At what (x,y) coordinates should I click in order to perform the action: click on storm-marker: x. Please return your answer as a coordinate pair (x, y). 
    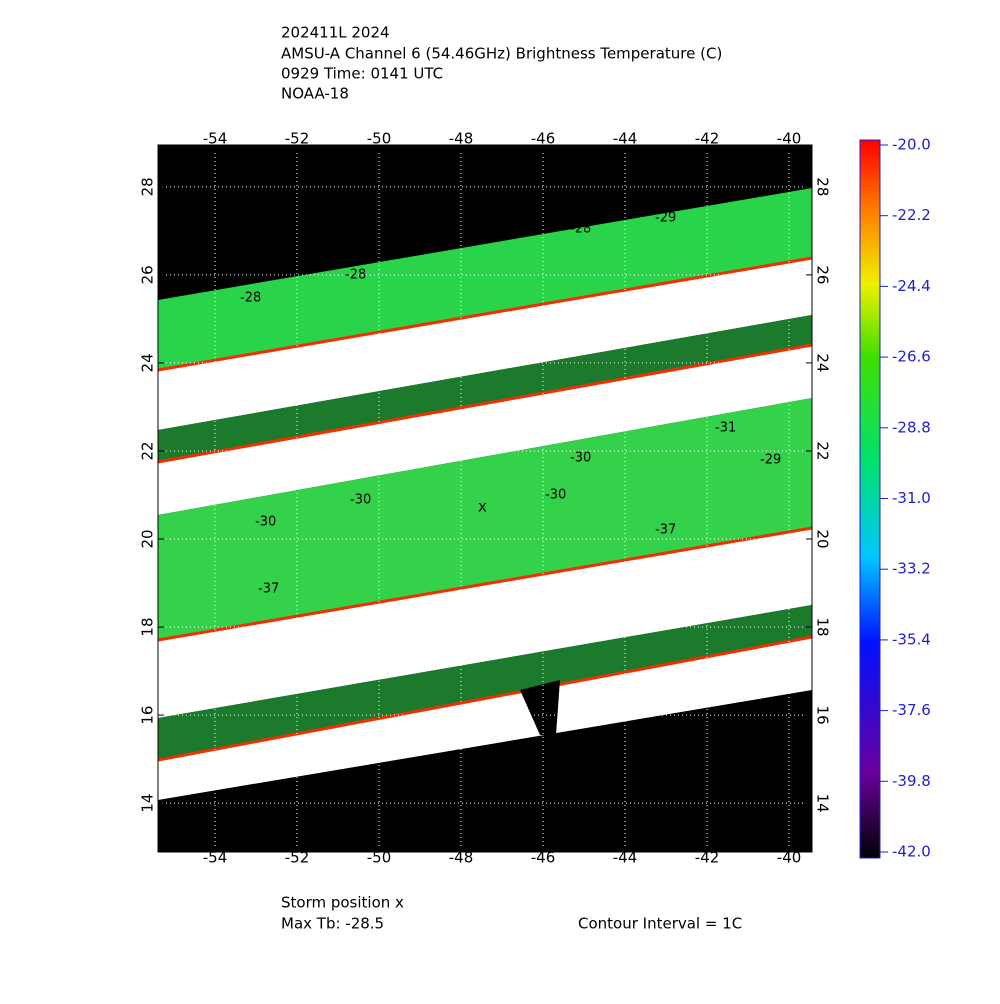
    Looking at the image, I should click on (482, 507).